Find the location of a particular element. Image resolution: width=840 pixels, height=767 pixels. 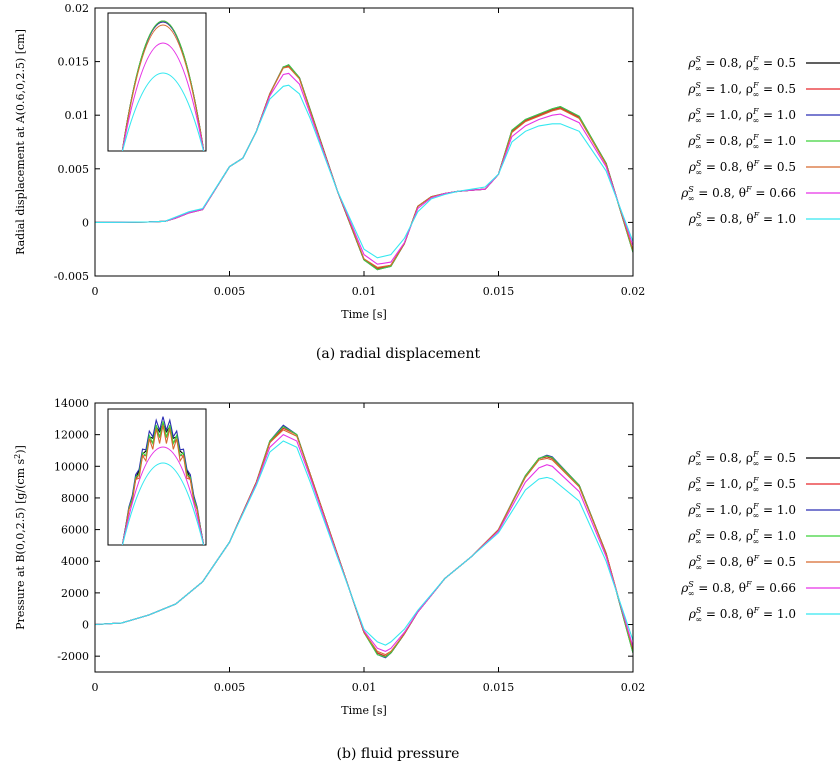

caption-a: (a) radial displacement is located at coordinates (398, 354).